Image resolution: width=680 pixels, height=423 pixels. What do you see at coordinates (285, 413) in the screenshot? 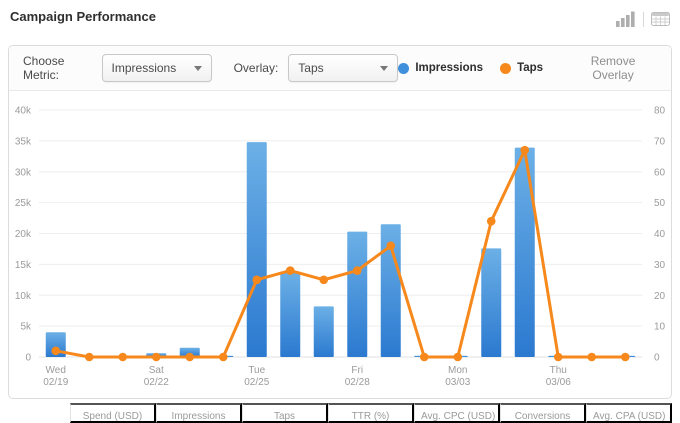
I see `metric-column-taps: Taps` at bounding box center [285, 413].